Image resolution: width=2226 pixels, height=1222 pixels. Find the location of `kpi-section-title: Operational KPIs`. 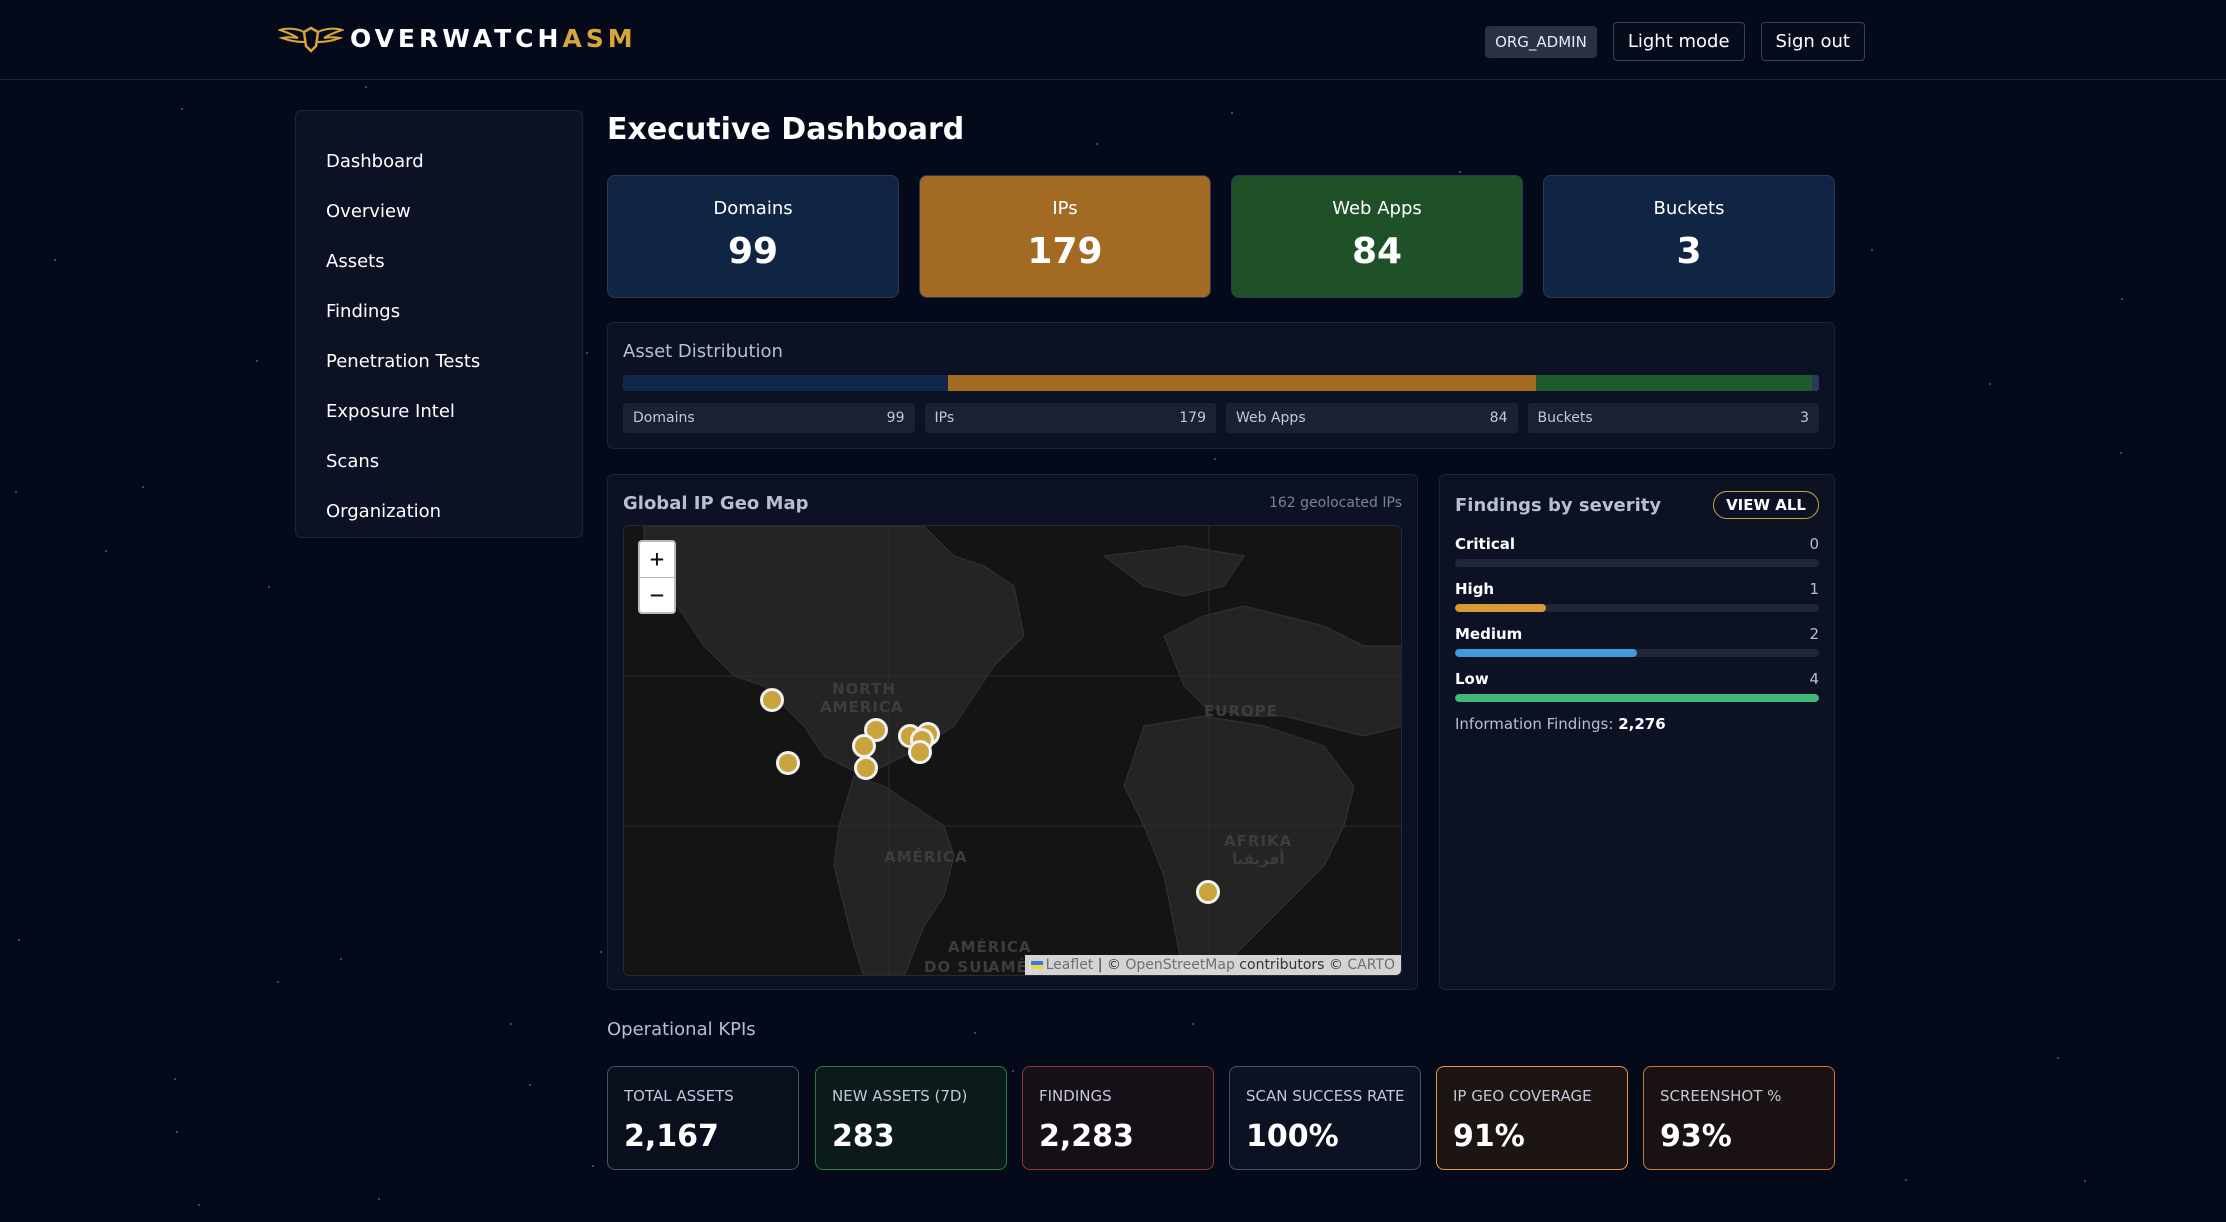

kpi-section-title: Operational KPIs is located at coordinates (681, 1029).